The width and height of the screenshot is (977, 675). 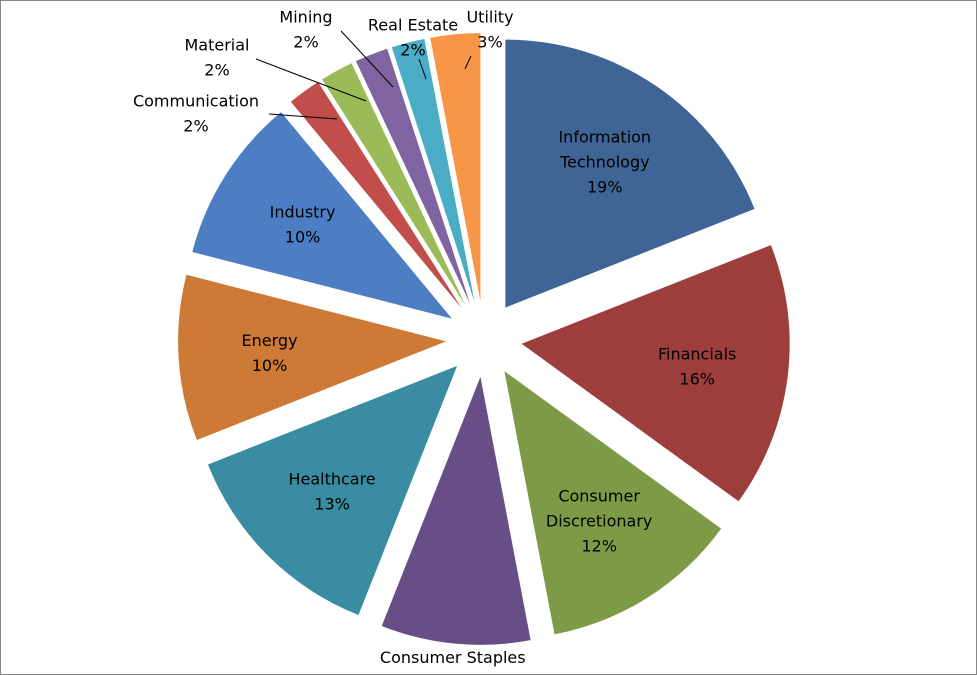 I want to click on data-label-healthcare: Healthcare 13%, so click(x=331, y=491).